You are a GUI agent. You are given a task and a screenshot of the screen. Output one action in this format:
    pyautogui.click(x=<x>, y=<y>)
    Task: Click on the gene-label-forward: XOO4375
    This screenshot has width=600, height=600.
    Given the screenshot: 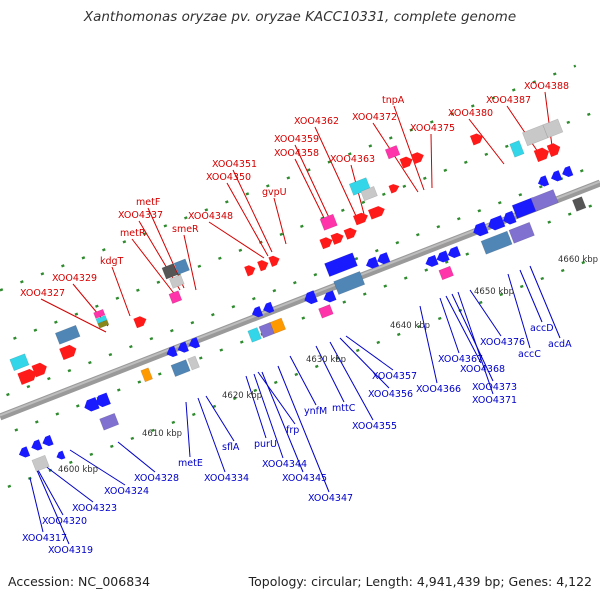 What is the action you would take?
    pyautogui.click(x=432, y=128)
    